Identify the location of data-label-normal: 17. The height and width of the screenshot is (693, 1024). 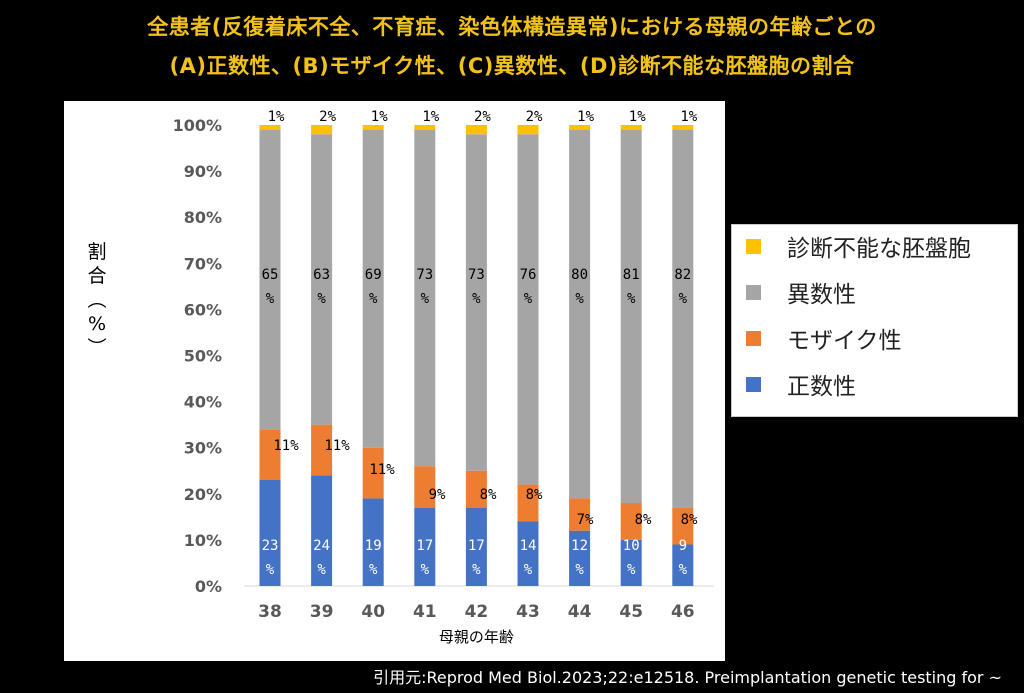
(476, 546).